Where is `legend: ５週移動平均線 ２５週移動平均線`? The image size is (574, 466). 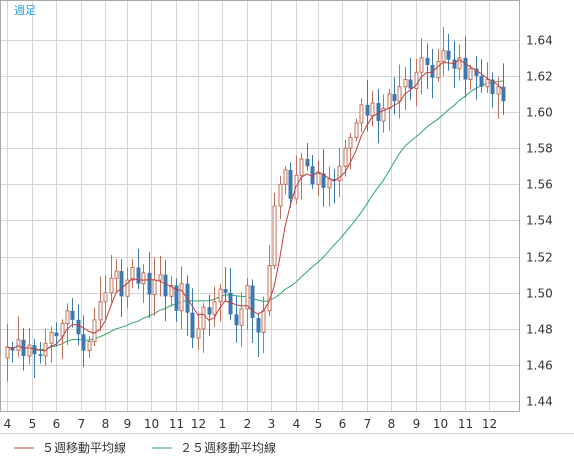 legend: ５週移動平均線 ２５週移動平均線 is located at coordinates (145, 447).